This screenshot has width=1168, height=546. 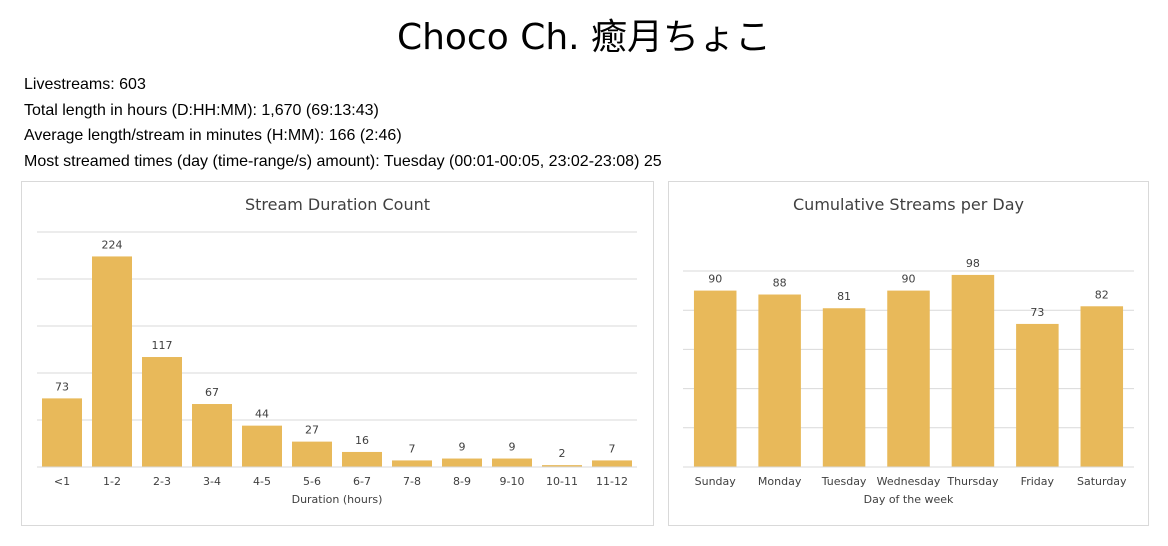 I want to click on x-tick-label: Saturday, so click(x=1102, y=481).